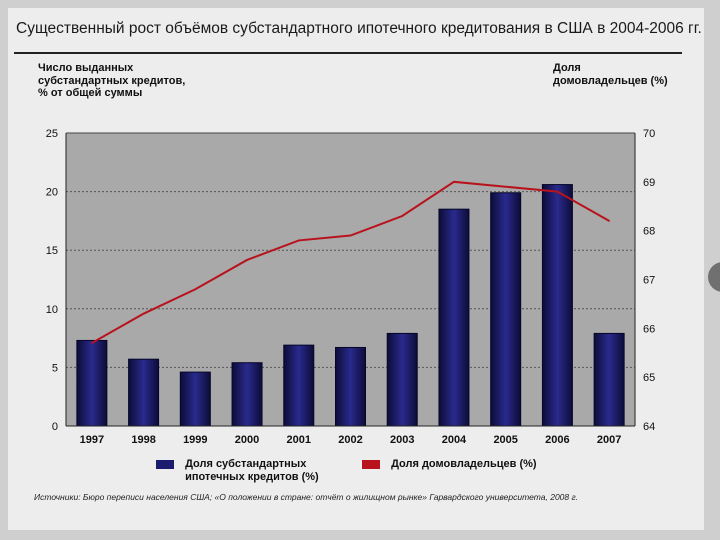 The image size is (720, 540). Describe the element at coordinates (55, 368) in the screenshot. I see `left-tick-label: 5` at that location.